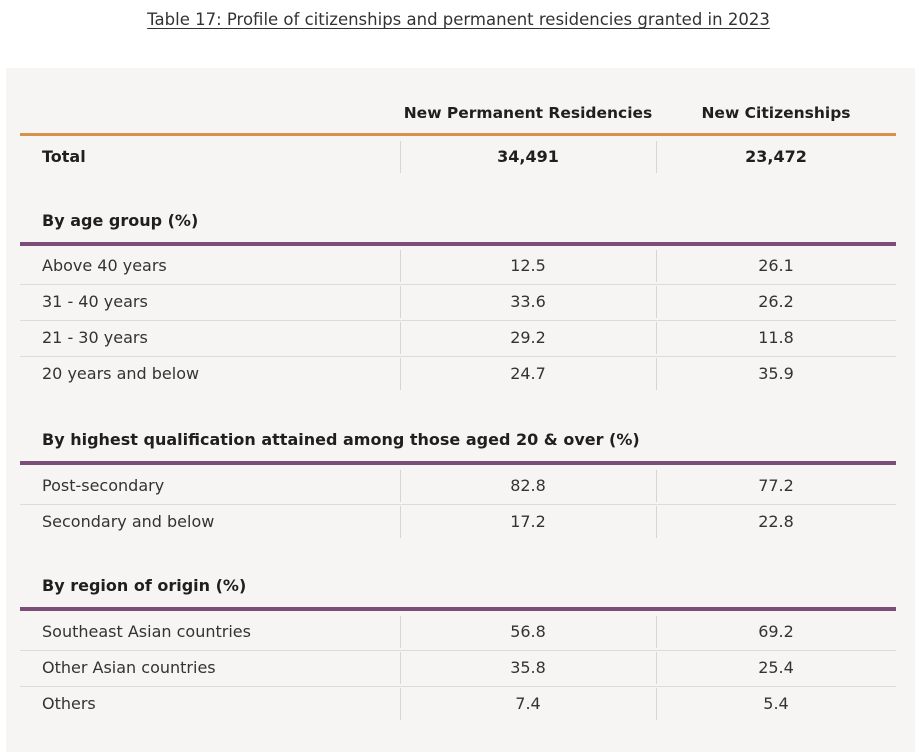  I want to click on row-pr-value: 29.2, so click(528, 337).